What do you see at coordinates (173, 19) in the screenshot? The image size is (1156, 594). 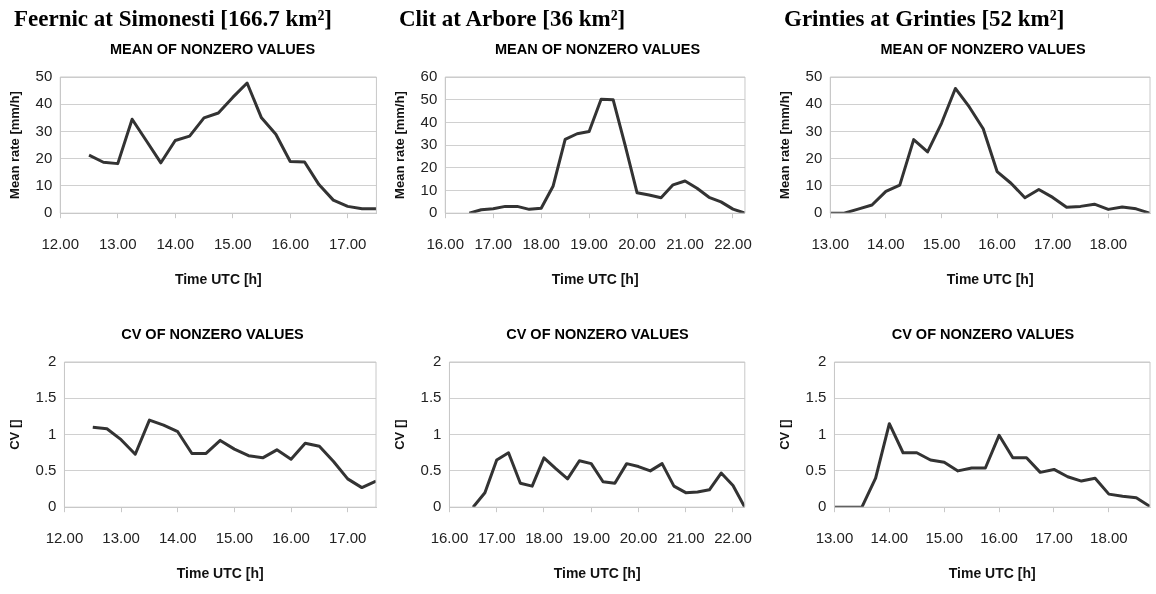 I see `chart-title: Feernic at Simonesti [166.7 km²]` at bounding box center [173, 19].